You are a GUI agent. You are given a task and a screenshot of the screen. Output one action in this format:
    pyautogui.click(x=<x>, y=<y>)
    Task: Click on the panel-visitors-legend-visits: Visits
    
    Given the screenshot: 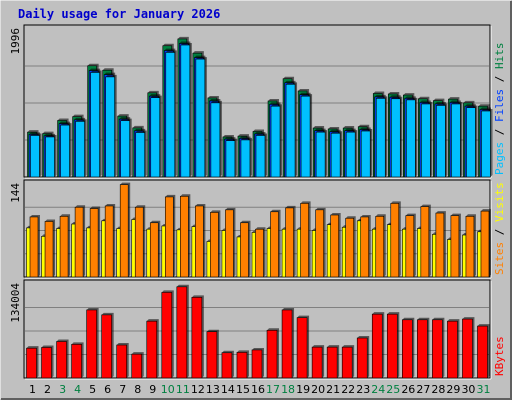 What is the action you would take?
    pyautogui.click(x=499, y=202)
    